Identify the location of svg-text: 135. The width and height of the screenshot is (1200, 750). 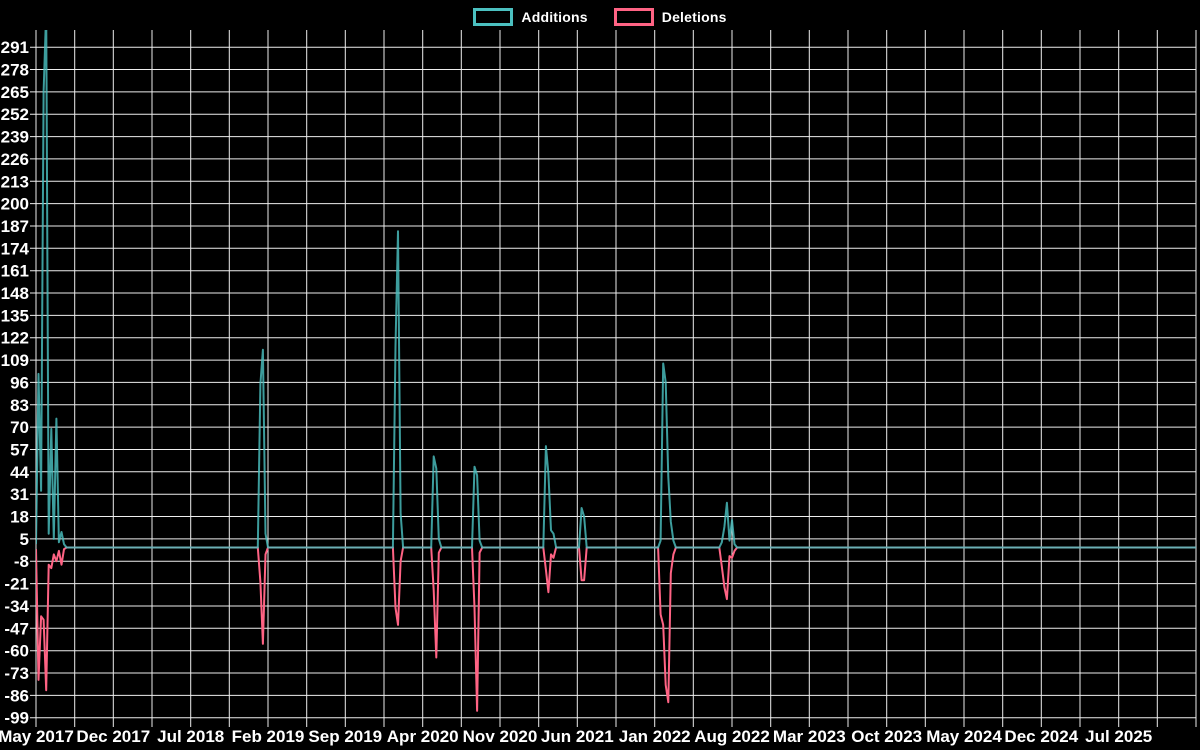
(15, 315).